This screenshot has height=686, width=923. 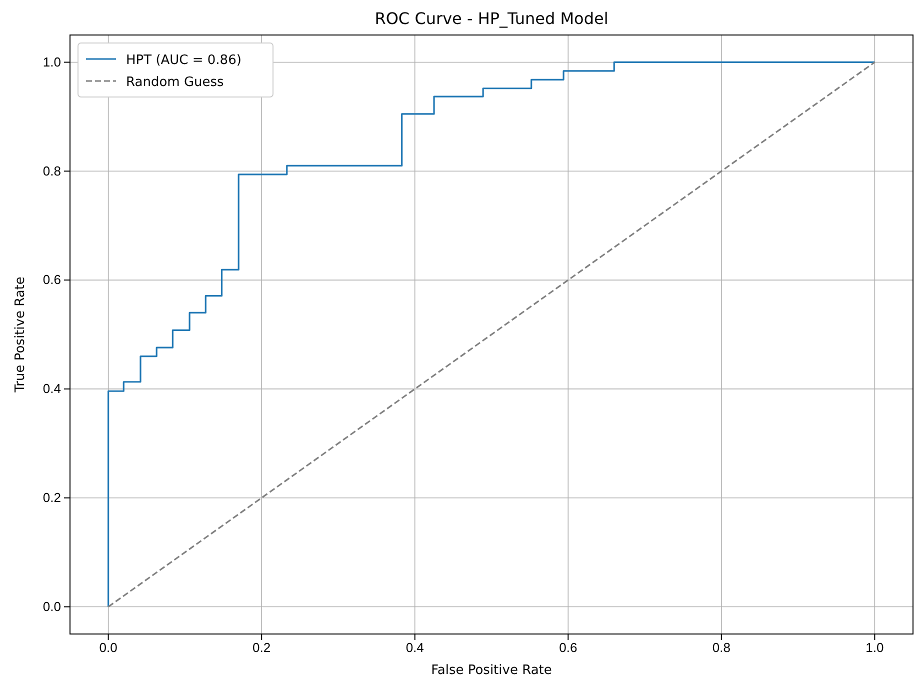 What do you see at coordinates (568, 648) in the screenshot?
I see `x-tick-label: 0.6` at bounding box center [568, 648].